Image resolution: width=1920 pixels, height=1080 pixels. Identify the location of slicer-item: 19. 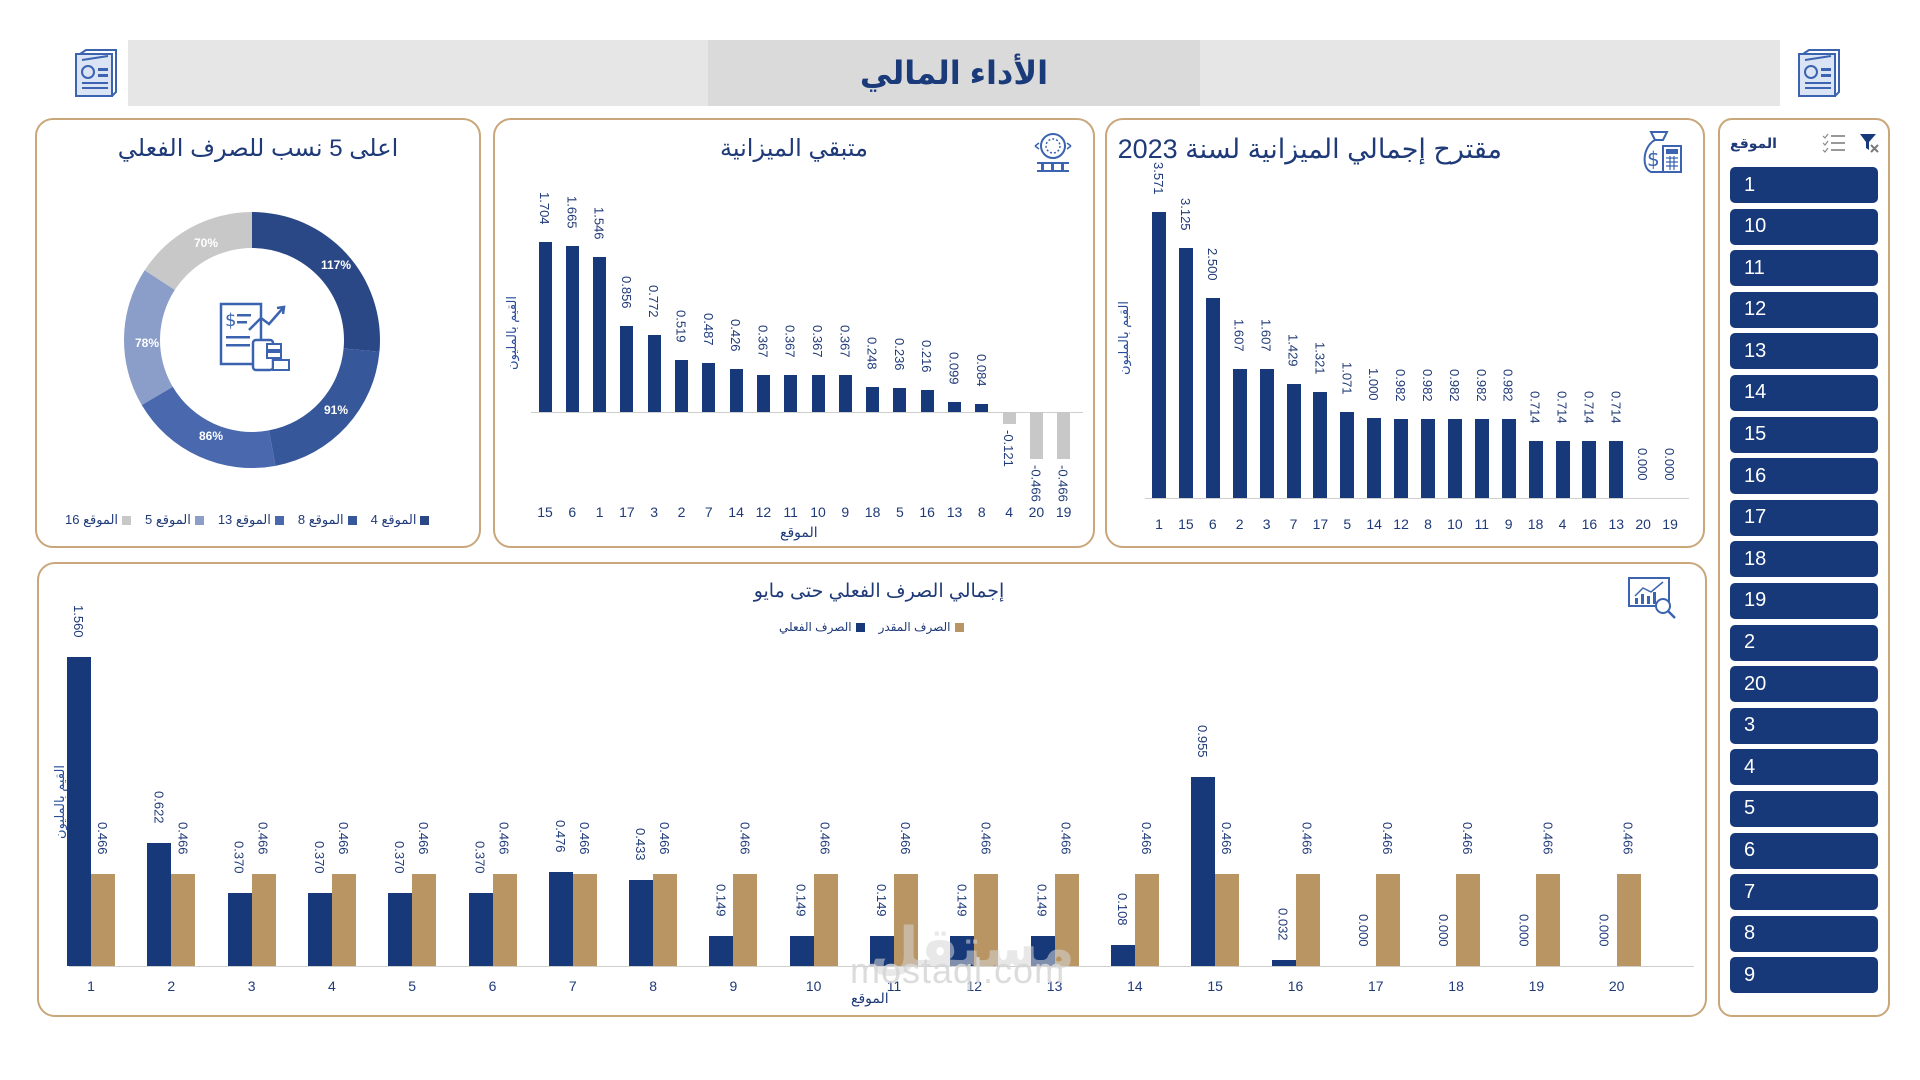
(1804, 600).